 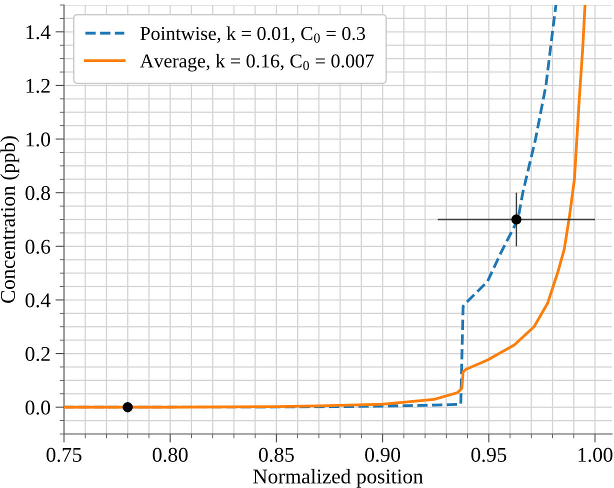 What do you see at coordinates (38, 193) in the screenshot?
I see `y-tick-label: 0.8` at bounding box center [38, 193].